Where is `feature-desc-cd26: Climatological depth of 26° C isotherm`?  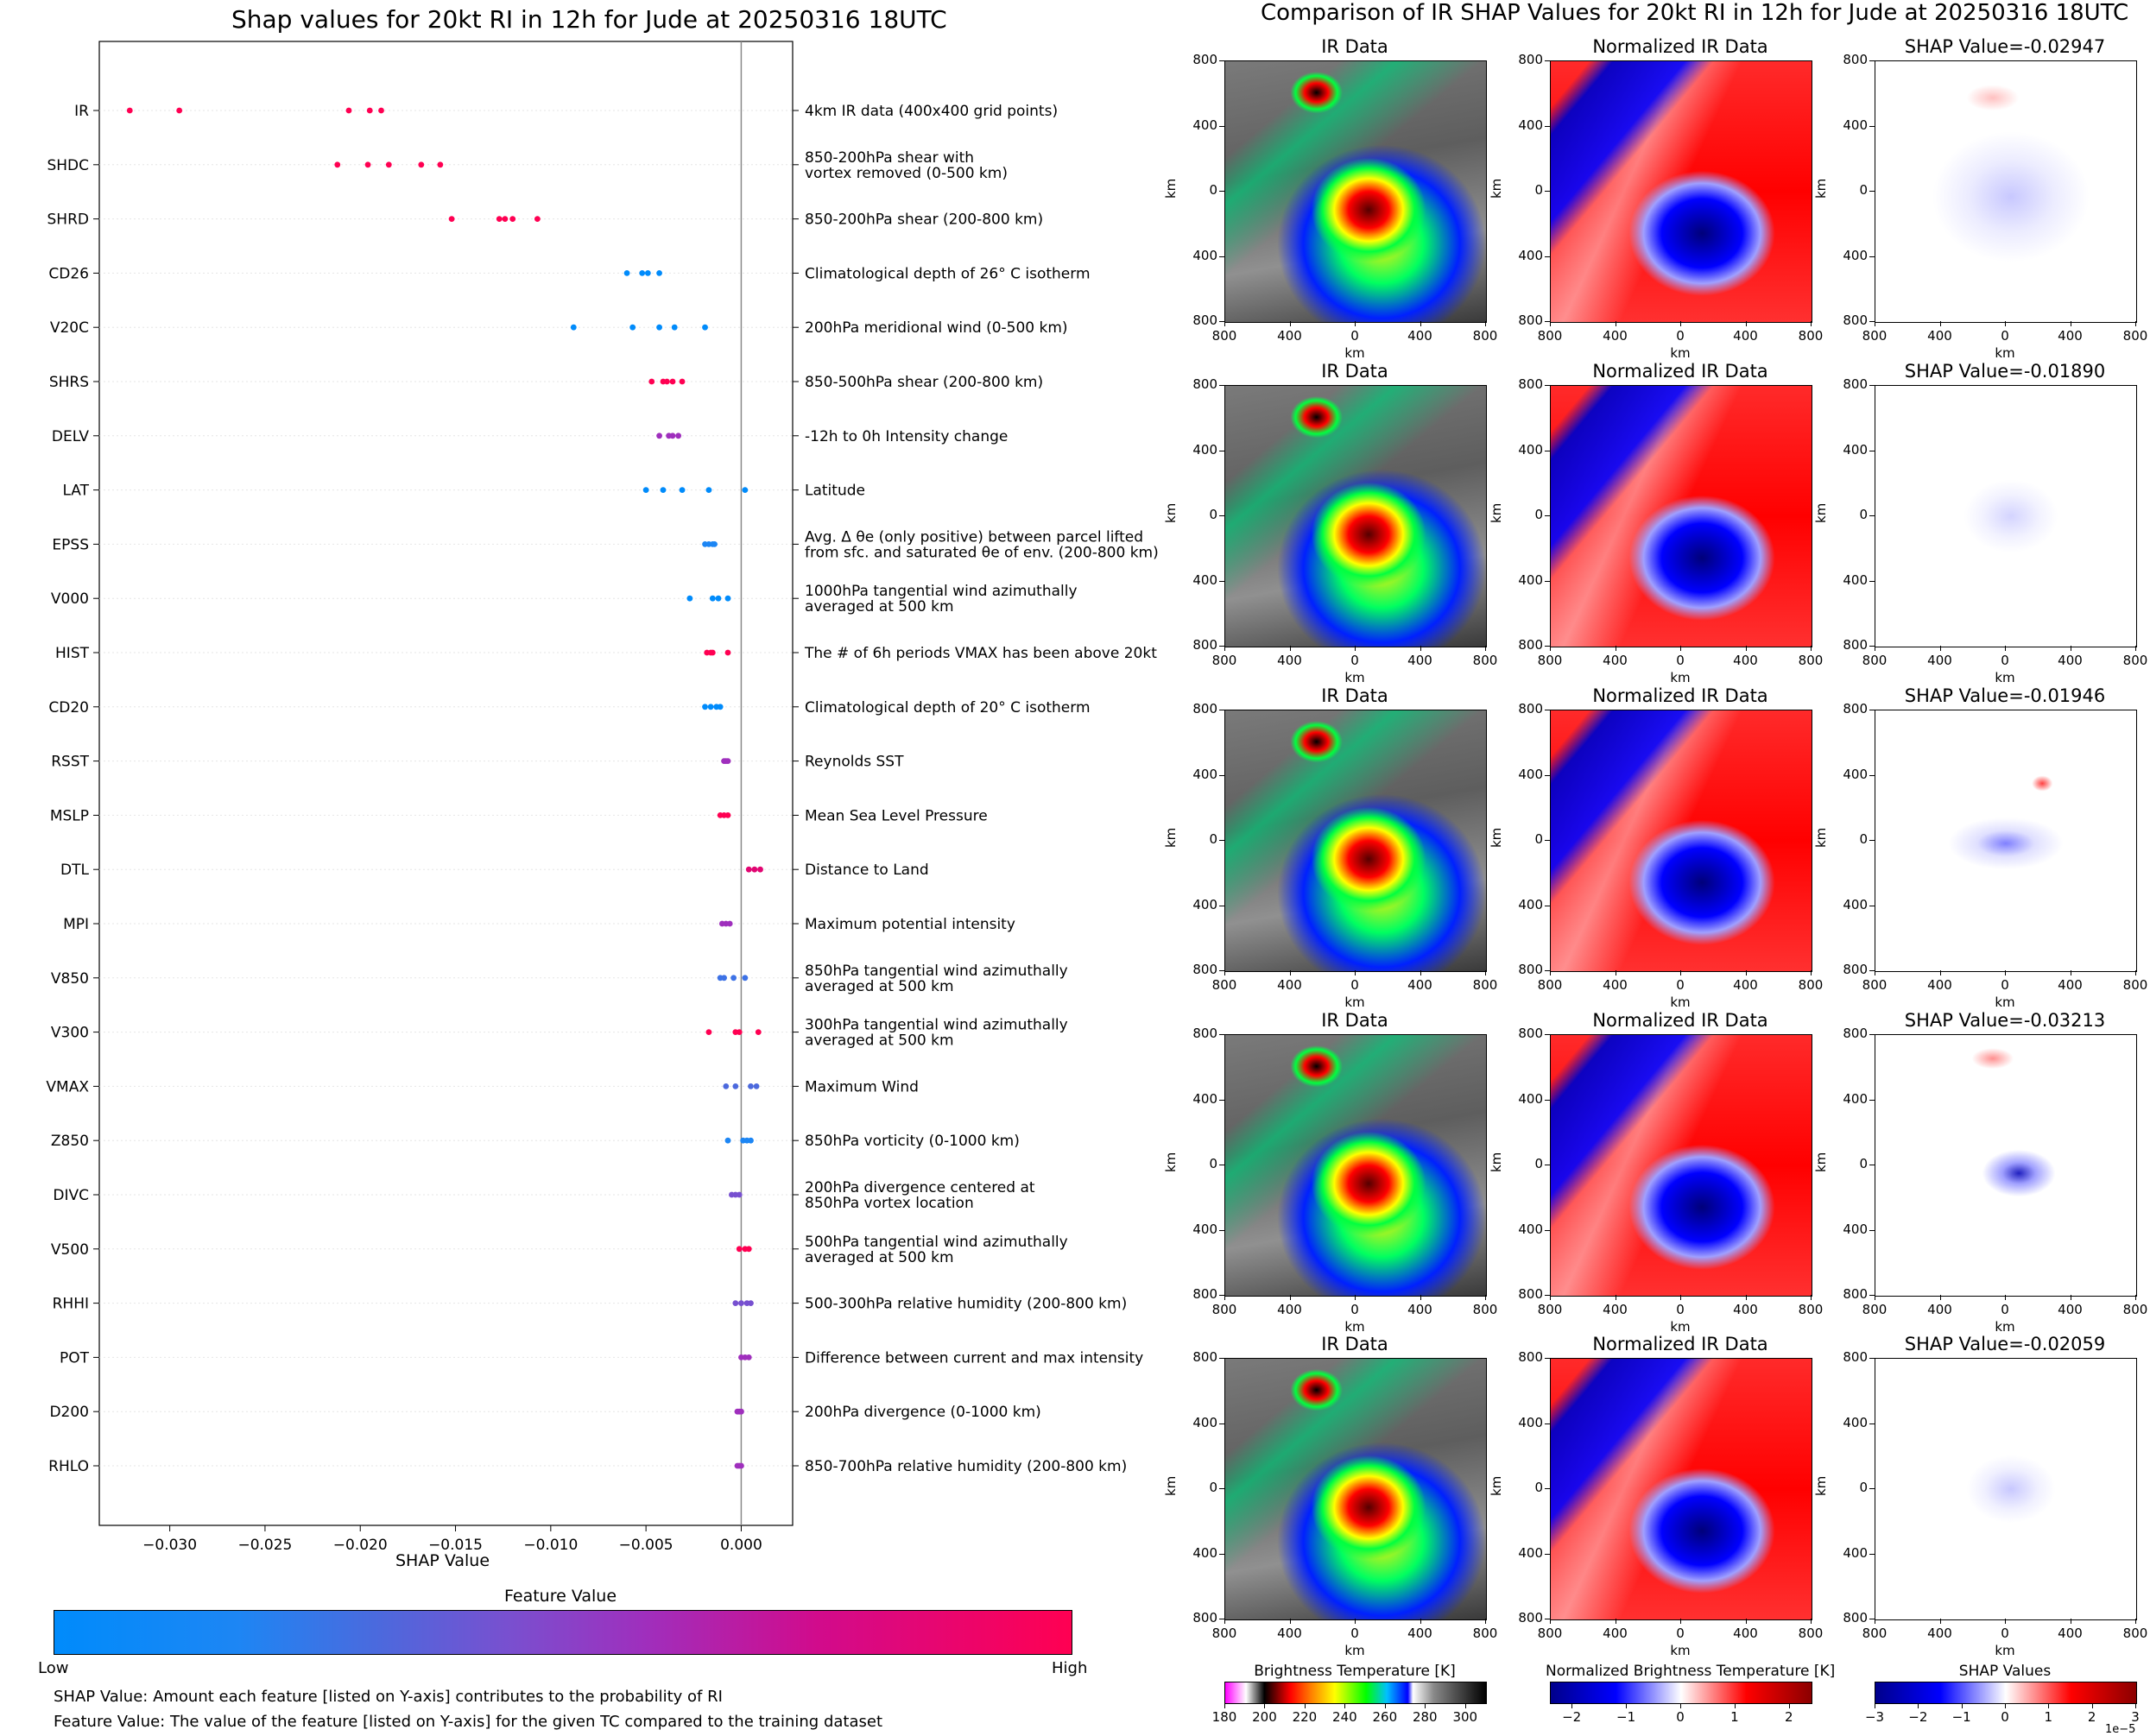 feature-desc-cd26: Climatological depth of 26° C isotherm is located at coordinates (948, 273).